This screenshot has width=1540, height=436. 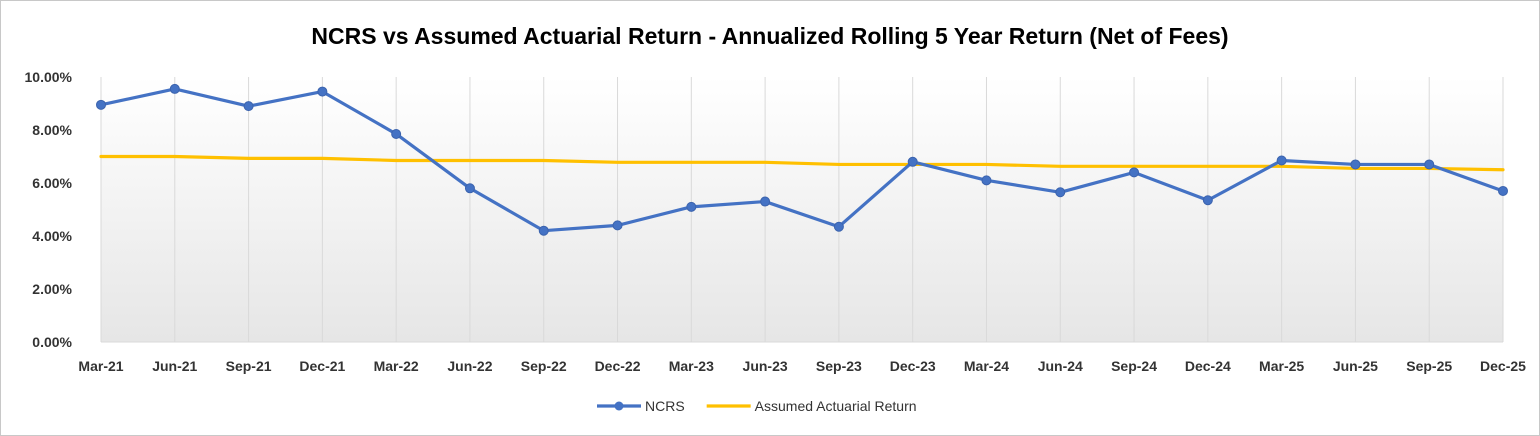 I want to click on y-tick-label: 10.00%, so click(x=49, y=77).